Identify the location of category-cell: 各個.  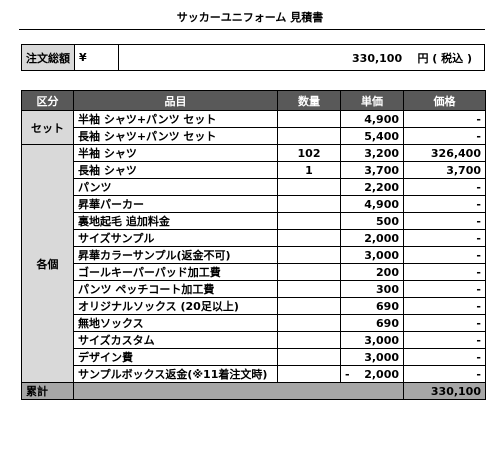
(47, 263).